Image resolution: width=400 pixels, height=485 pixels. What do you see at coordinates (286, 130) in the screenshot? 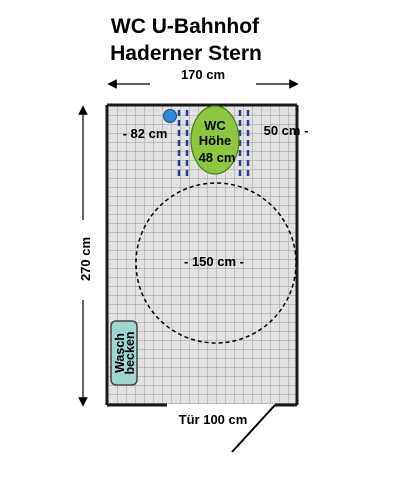
I see `right-clearance-label: 50 cm -` at bounding box center [286, 130].